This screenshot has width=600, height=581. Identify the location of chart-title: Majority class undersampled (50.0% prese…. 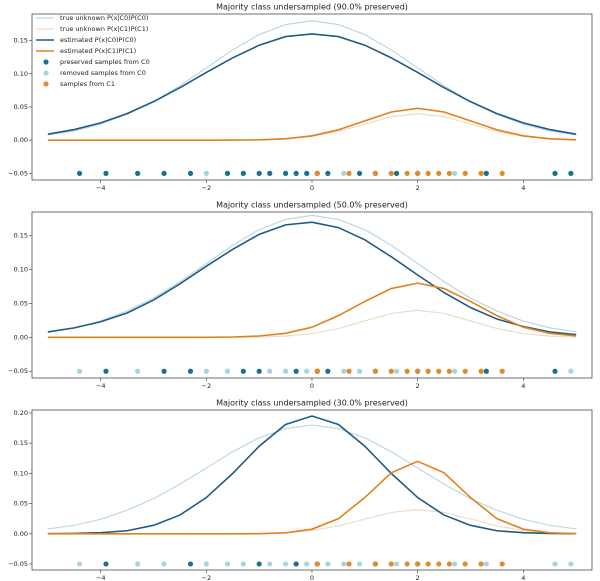
(312, 205).